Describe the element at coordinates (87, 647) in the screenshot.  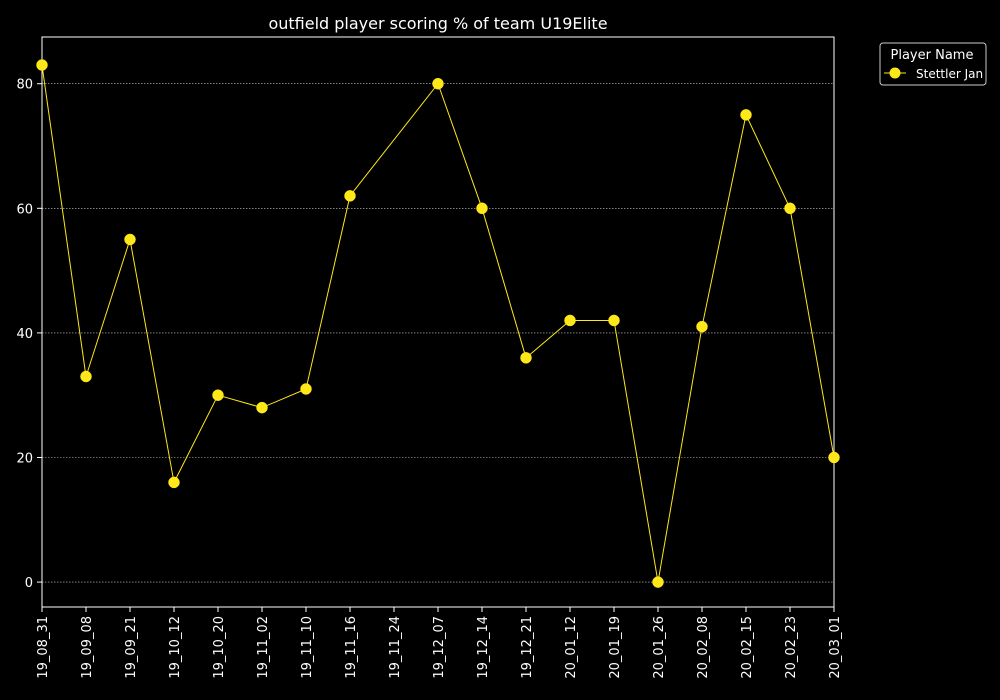
I see `x-tick-label: 19_09_08` at that location.